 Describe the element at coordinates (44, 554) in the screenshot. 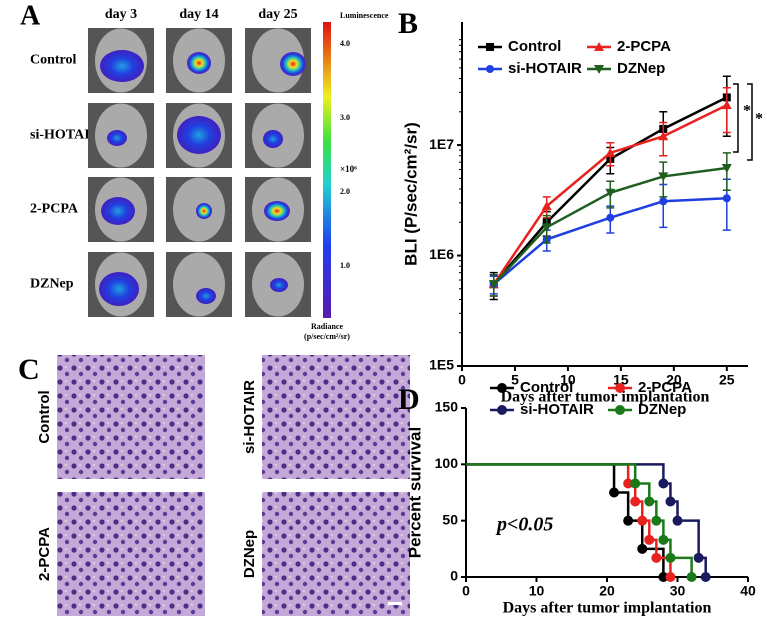

I see `image-label: 2-PCPA` at that location.